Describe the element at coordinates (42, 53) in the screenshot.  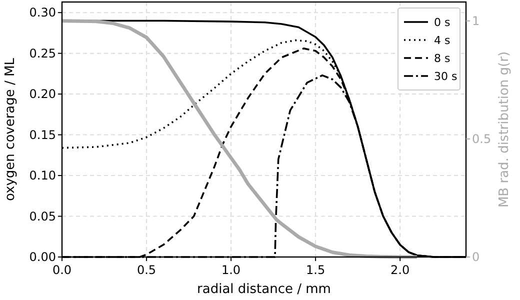
I see `y-tick-label: 0.25` at that location.